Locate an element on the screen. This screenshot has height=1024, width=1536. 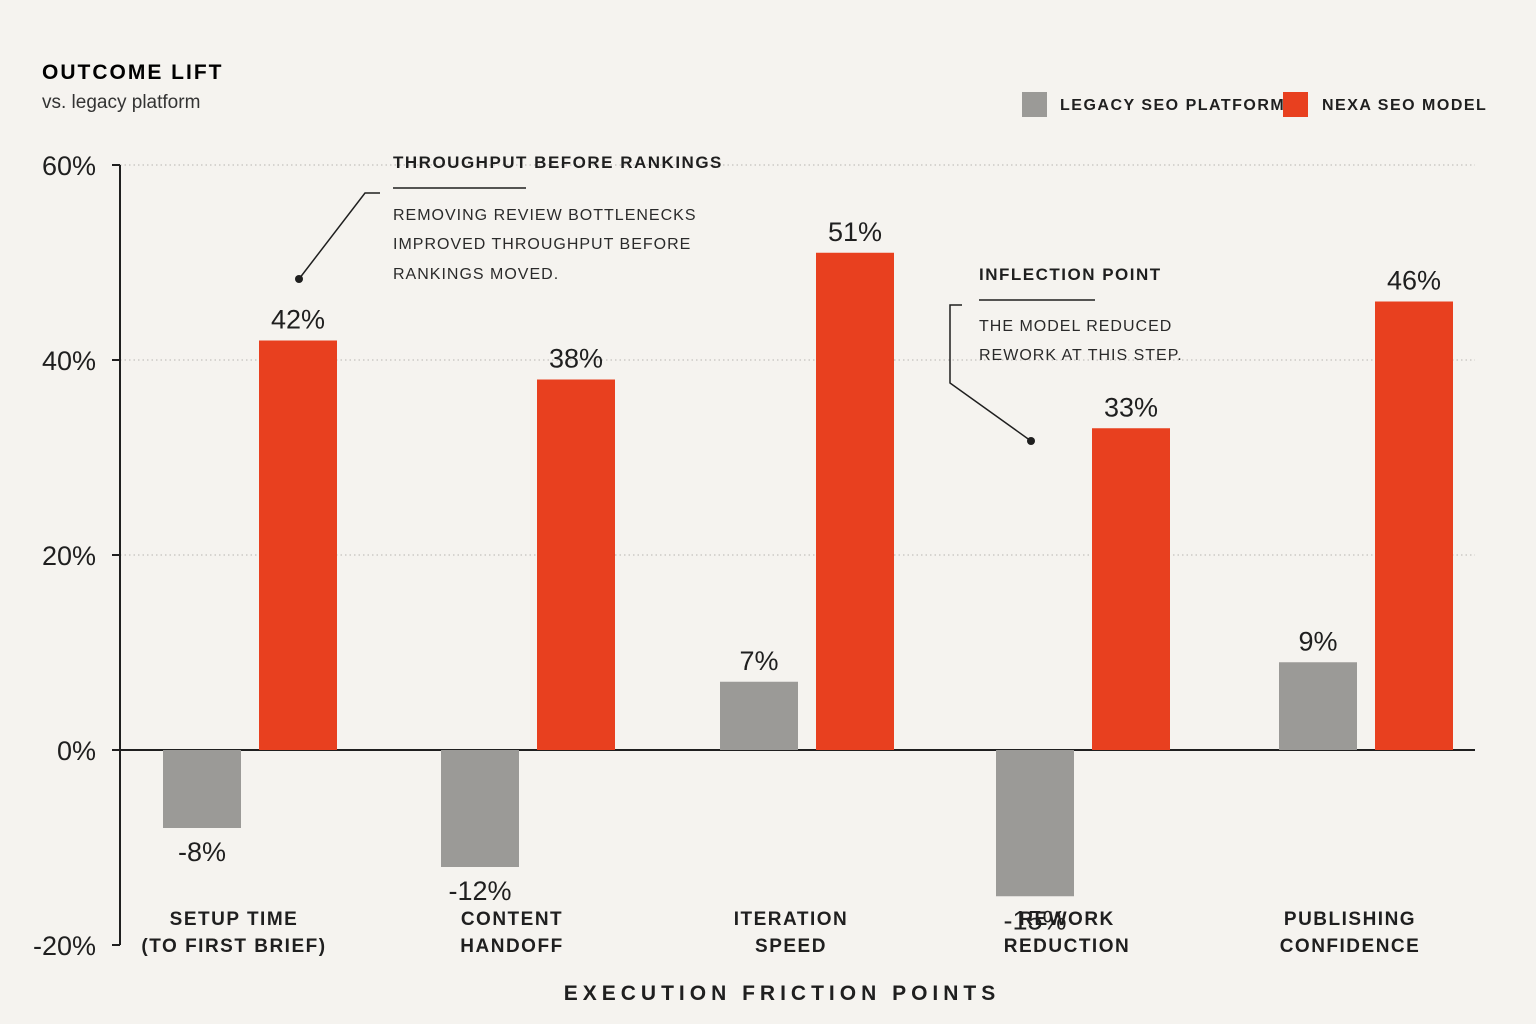
legend: LEGACY SEO PLATFORM NEXA SEO MODEL is located at coordinates (1254, 104).